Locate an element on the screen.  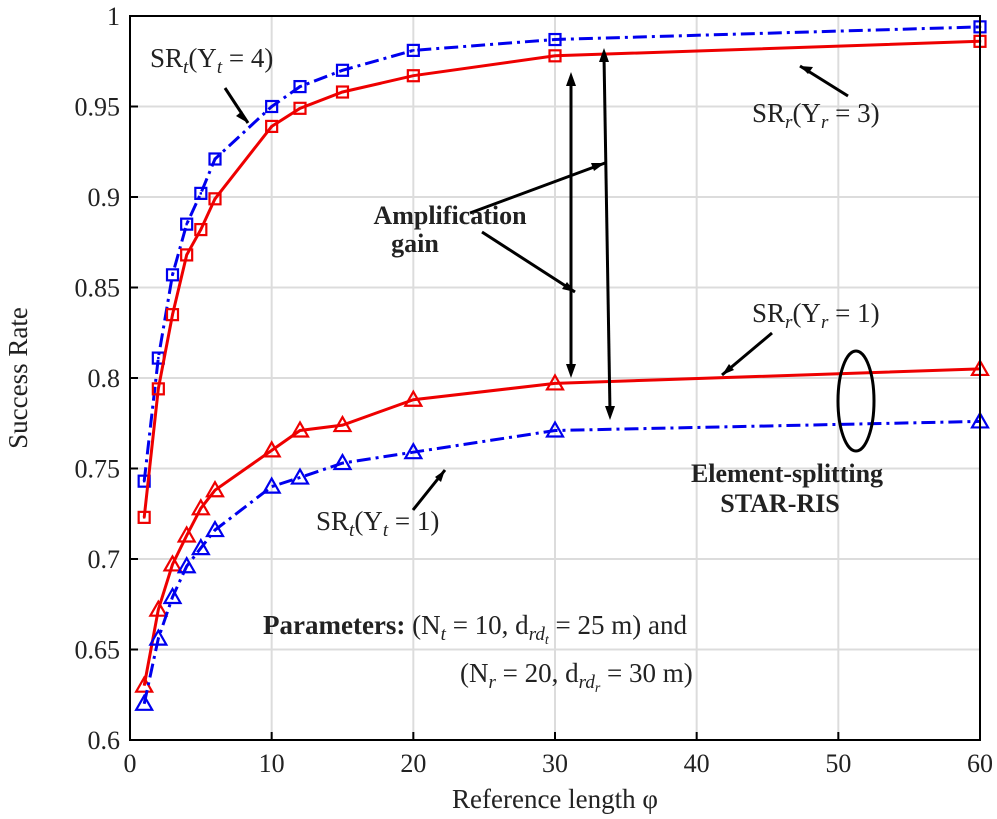
label-parameters-line1: Parameters: (Nt = 10, drdt = 25 m) and is located at coordinates (475, 629).